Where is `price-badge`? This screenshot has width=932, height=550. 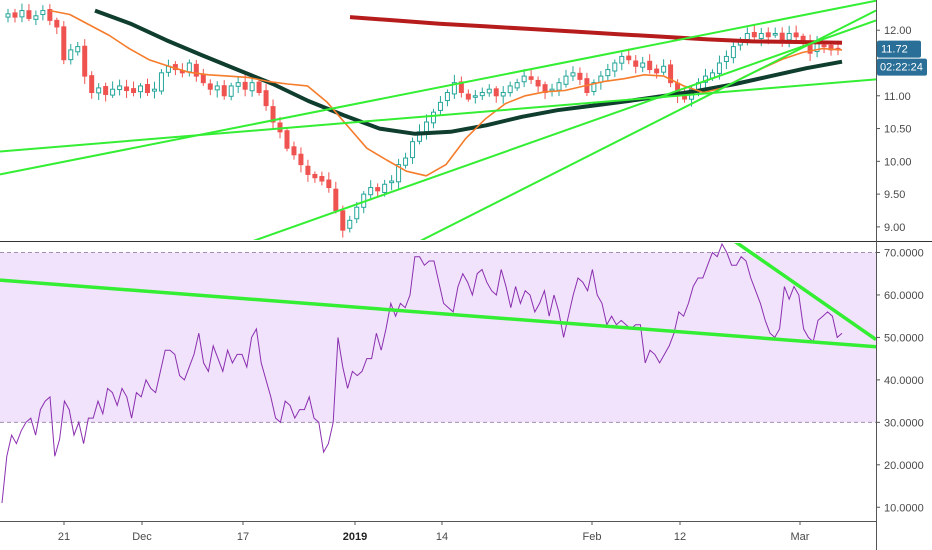
price-badge is located at coordinates (899, 49).